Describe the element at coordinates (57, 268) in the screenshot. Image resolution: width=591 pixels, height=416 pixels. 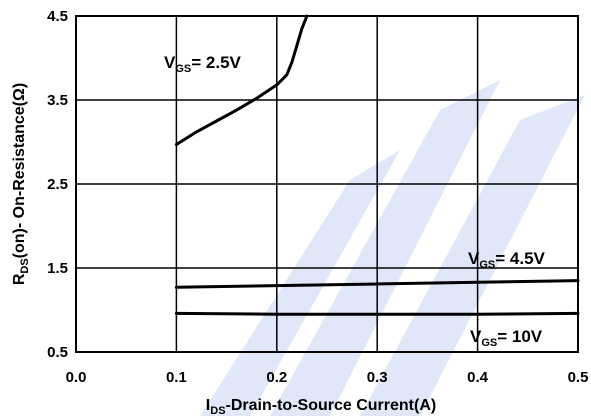
I see `y-tick-label: 1.5` at that location.